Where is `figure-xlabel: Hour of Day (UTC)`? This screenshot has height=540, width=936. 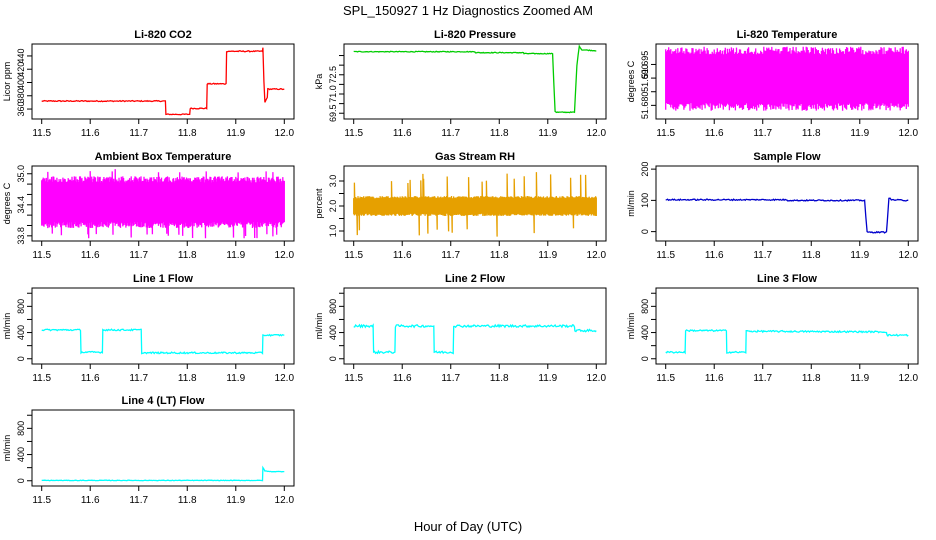 figure-xlabel: Hour of Day (UTC) is located at coordinates (468, 526).